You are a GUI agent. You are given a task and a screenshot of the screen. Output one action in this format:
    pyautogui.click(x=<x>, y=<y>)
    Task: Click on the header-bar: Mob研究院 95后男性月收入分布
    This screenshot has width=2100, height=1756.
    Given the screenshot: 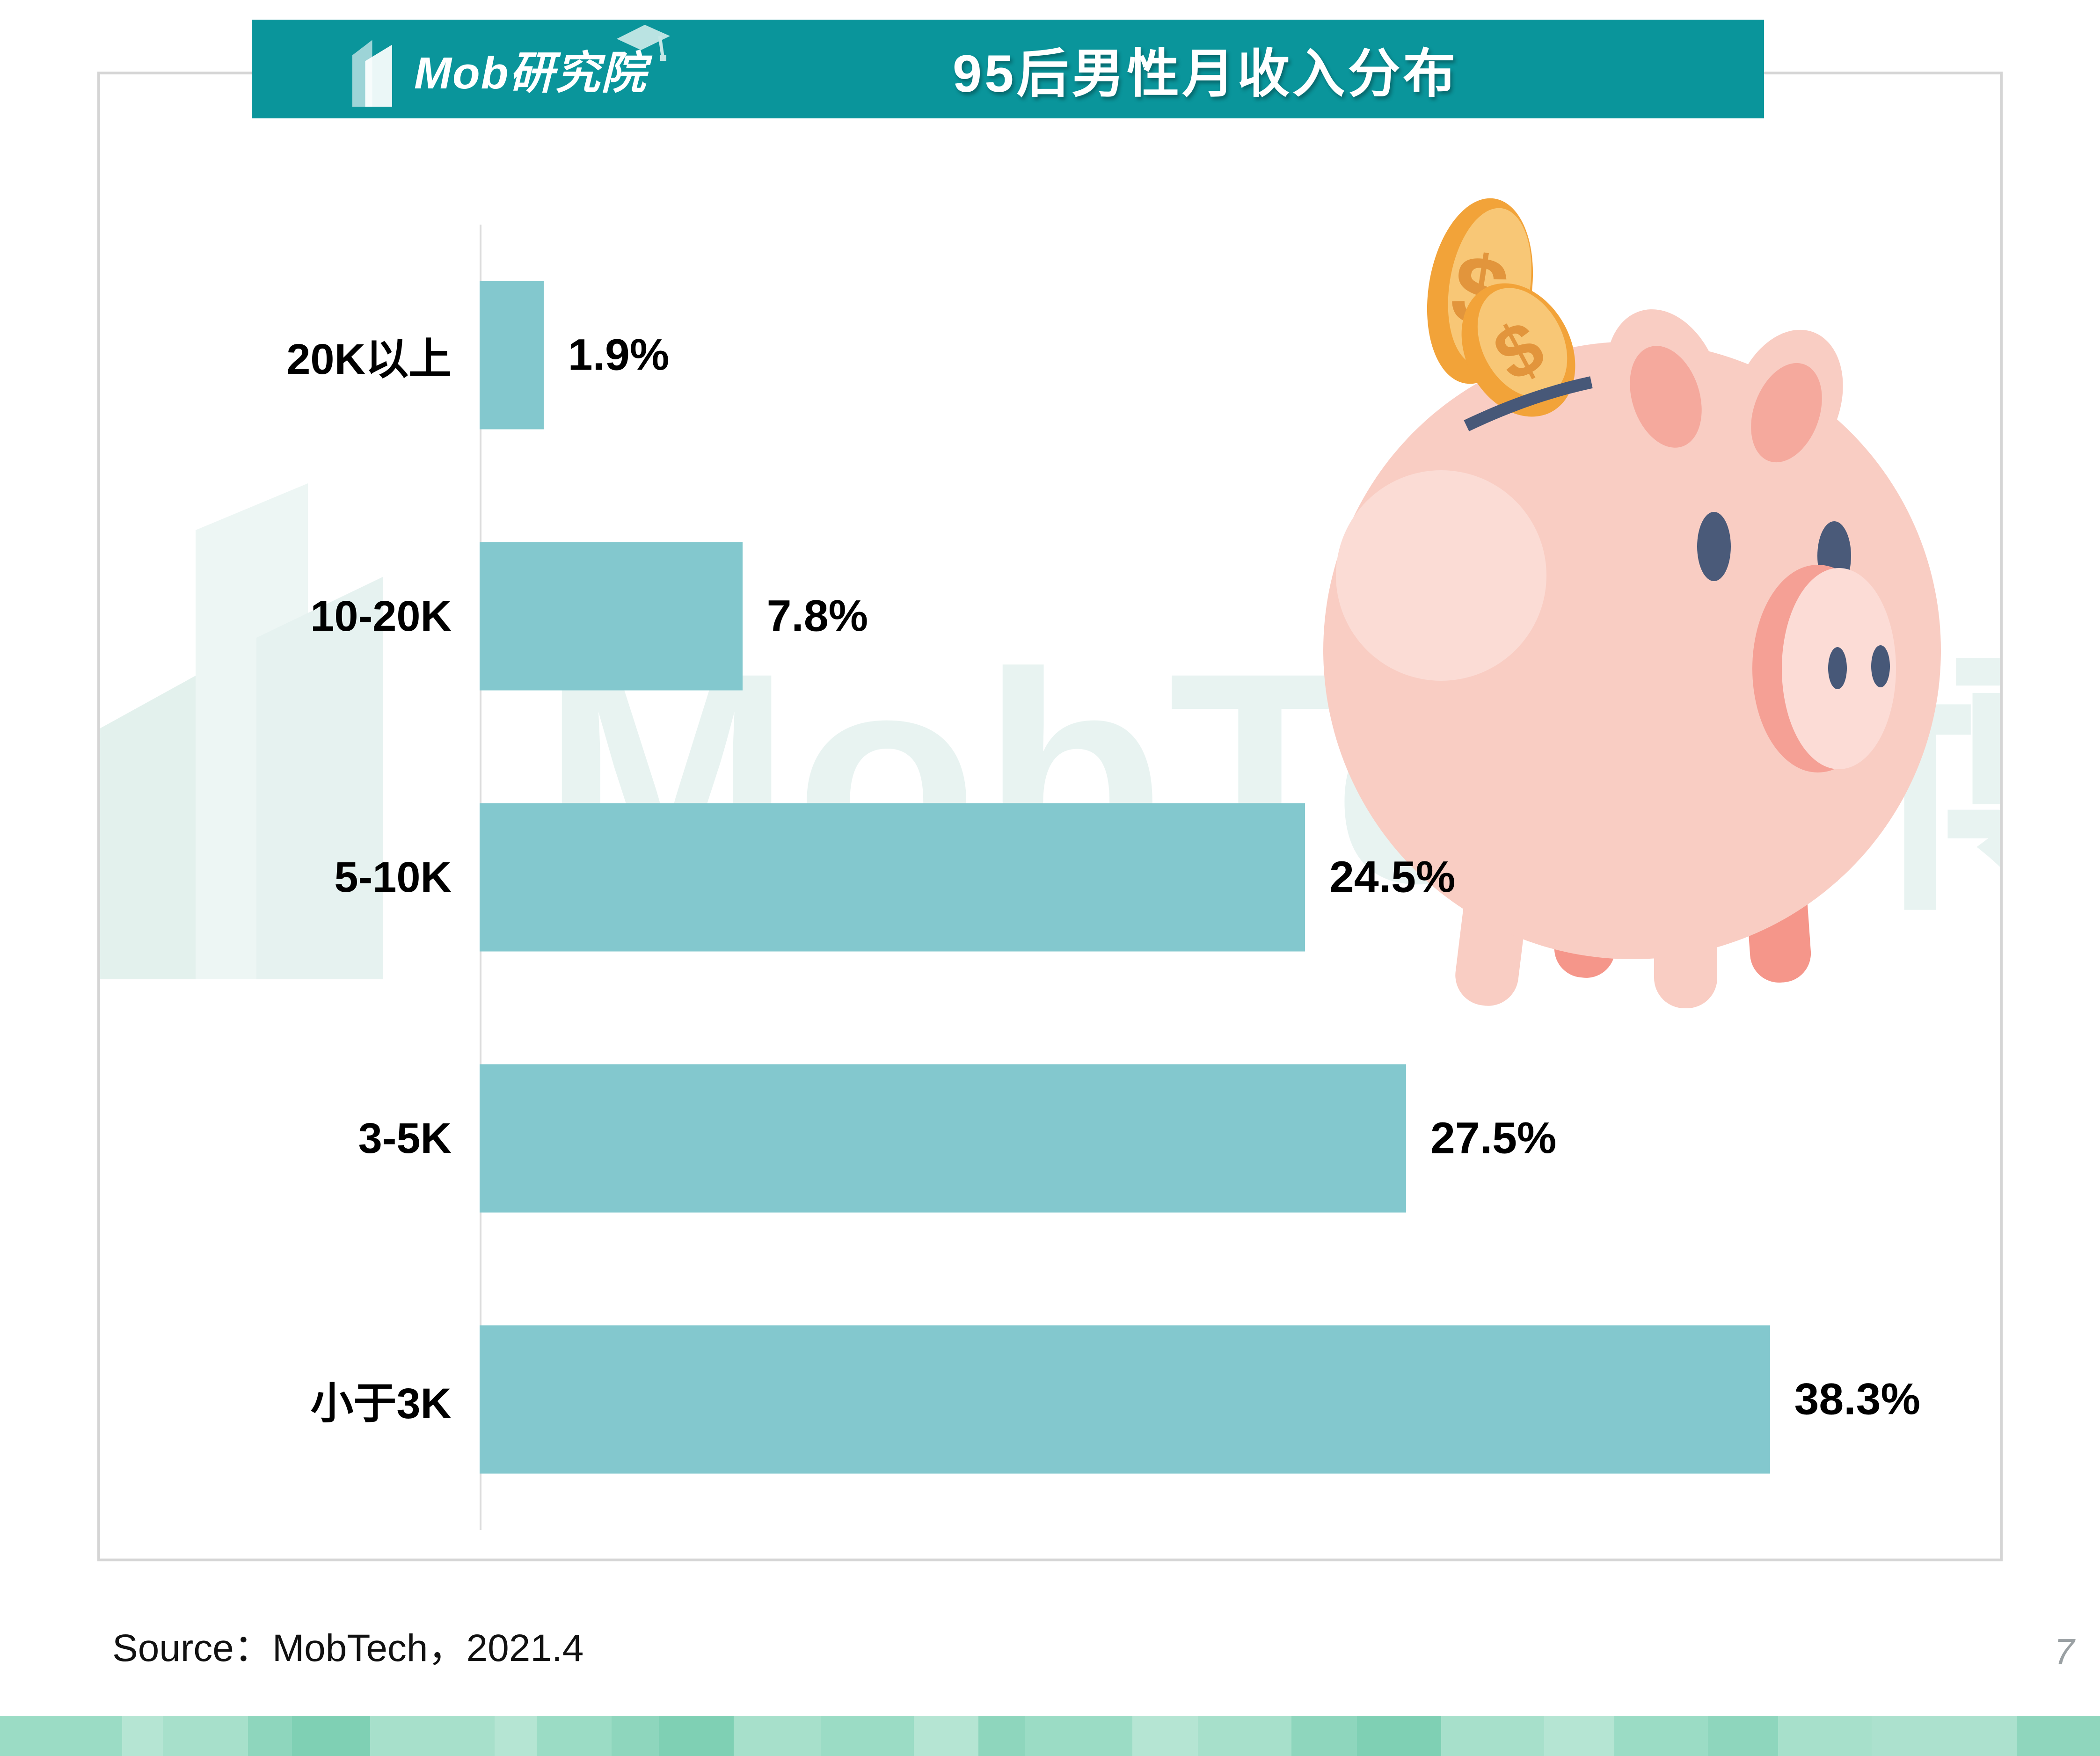 What is the action you would take?
    pyautogui.click(x=1008, y=69)
    